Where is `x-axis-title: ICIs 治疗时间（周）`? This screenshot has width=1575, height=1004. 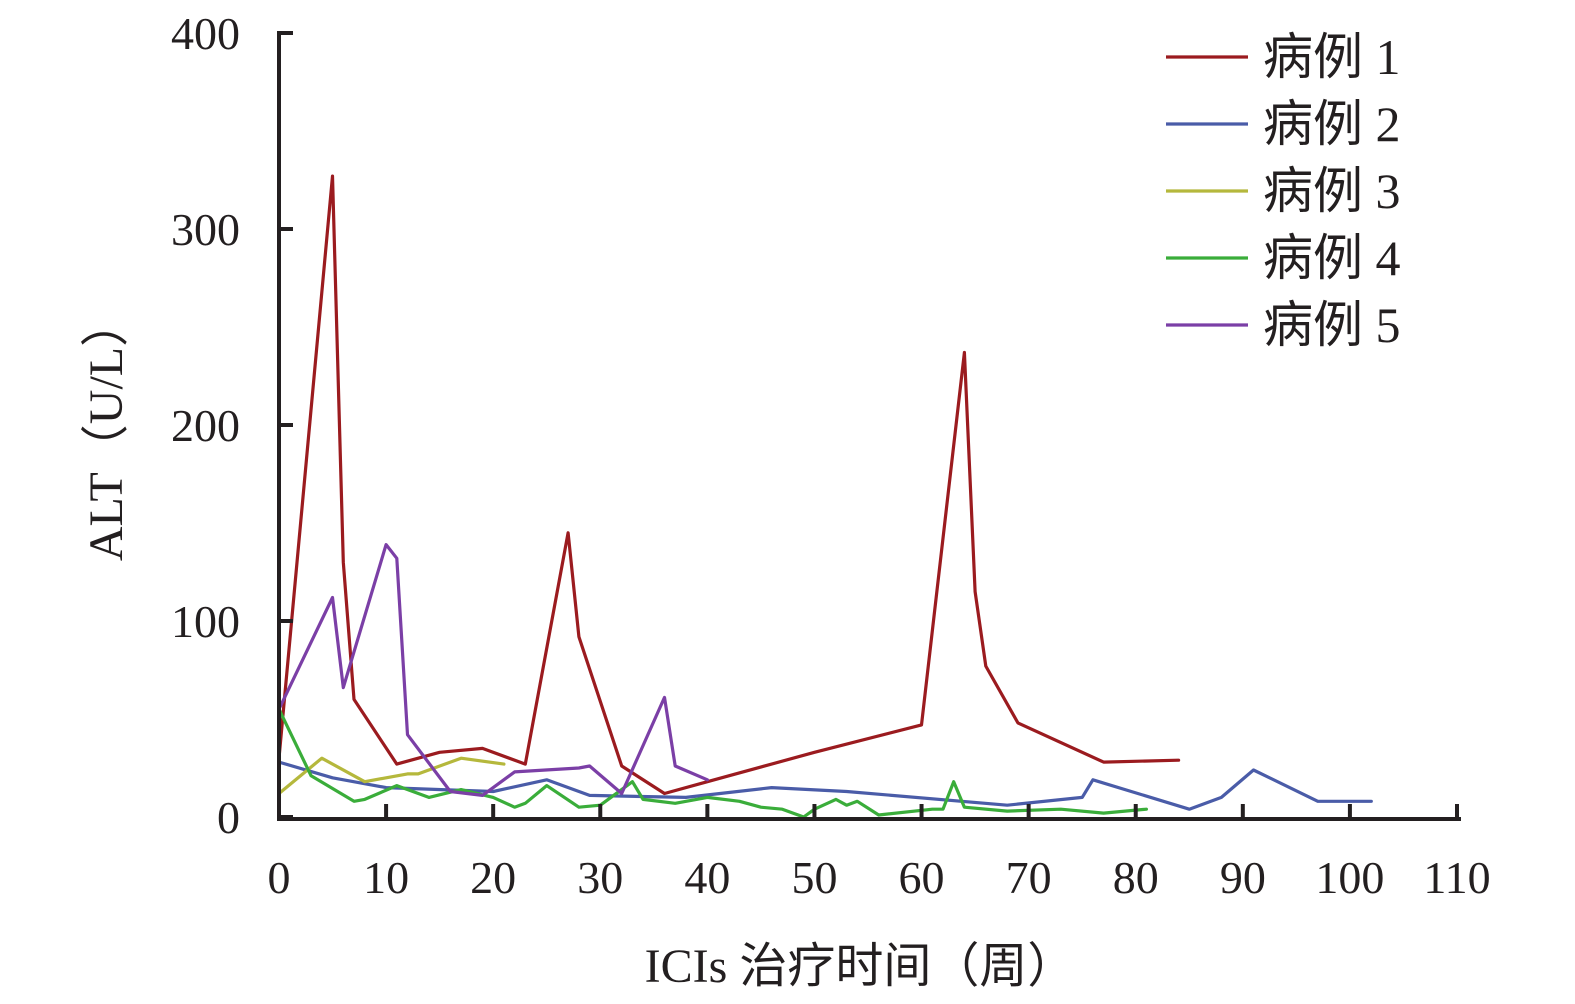 x-axis-title: ICIs 治疗时间（周） is located at coordinates (860, 966).